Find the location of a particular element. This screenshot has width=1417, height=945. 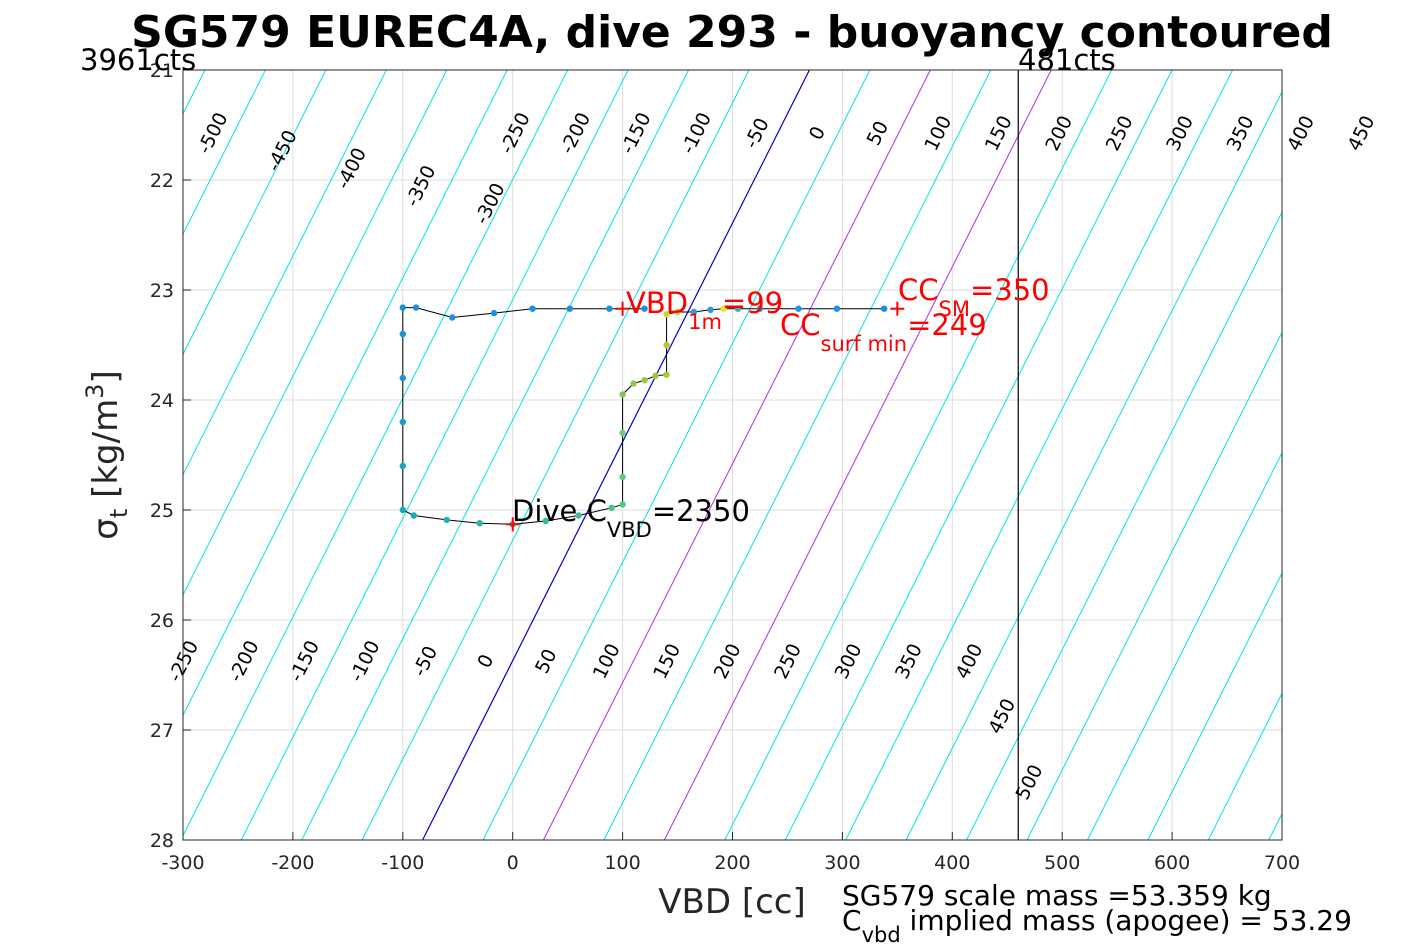

contour-label: 450 is located at coordinates (1002, 716).